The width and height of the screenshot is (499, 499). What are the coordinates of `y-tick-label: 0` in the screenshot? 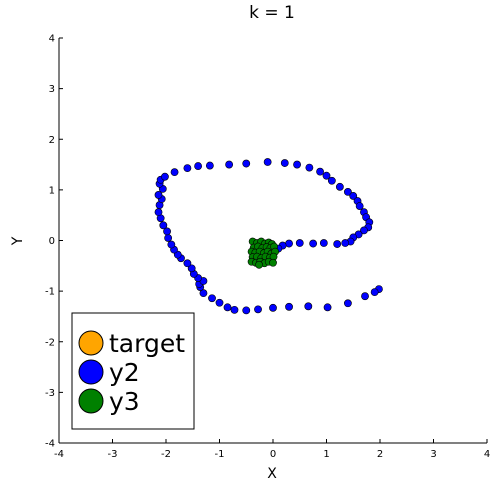 It's located at (52, 241).